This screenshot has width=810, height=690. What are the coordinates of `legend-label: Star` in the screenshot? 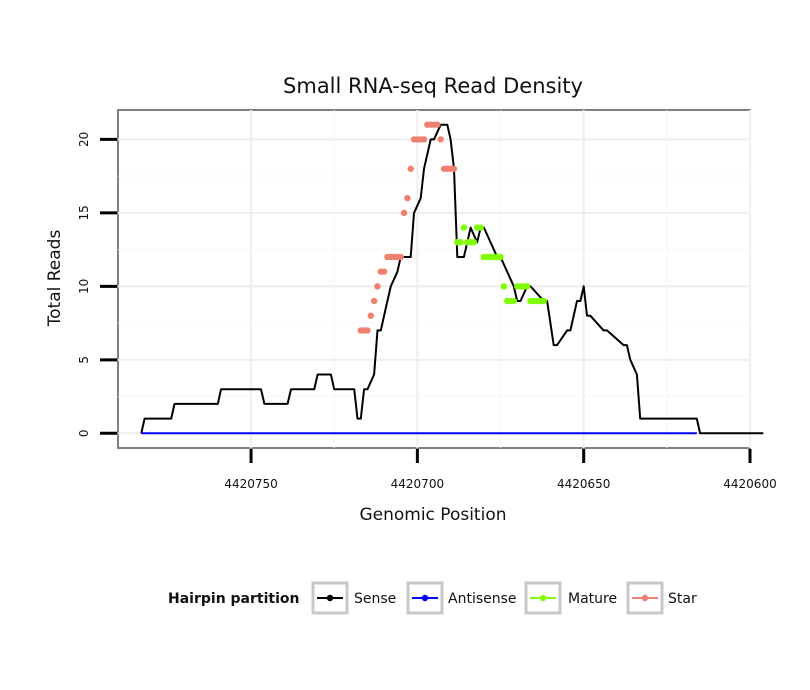 It's located at (682, 599).